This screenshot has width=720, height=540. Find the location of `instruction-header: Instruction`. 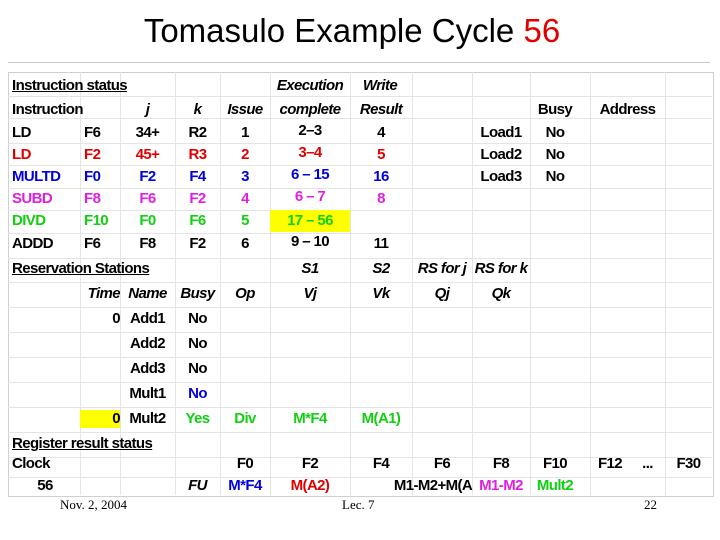

instruction-header: Instruction is located at coordinates (48, 109).